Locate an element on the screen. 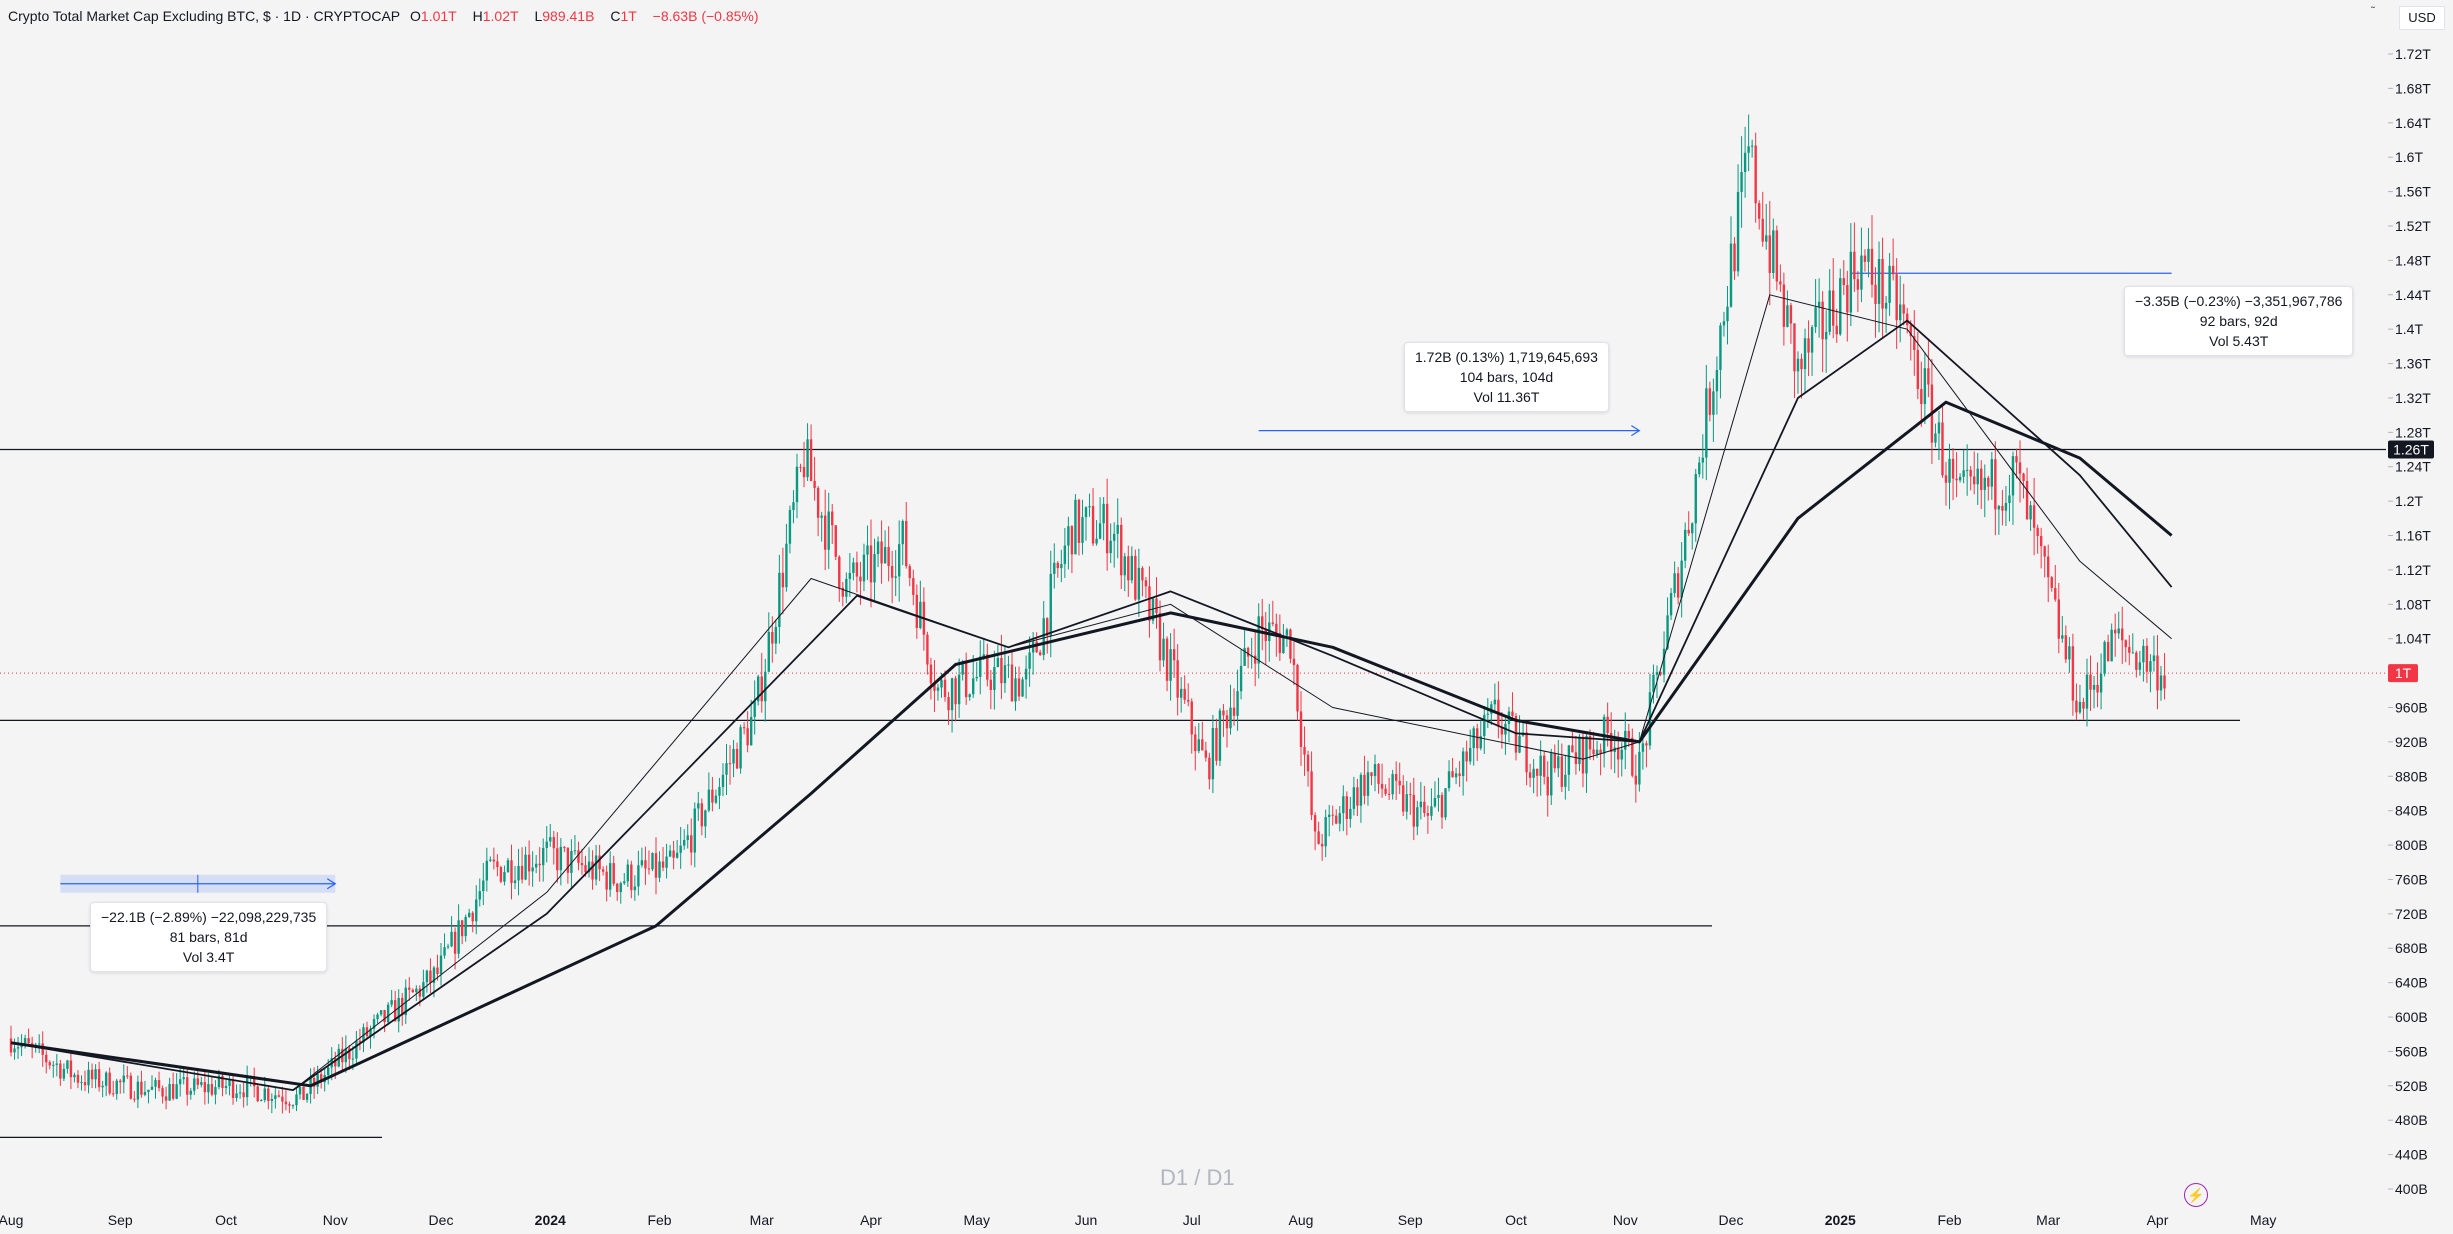  y-tick-label-25: 680B is located at coordinates (2411, 948).